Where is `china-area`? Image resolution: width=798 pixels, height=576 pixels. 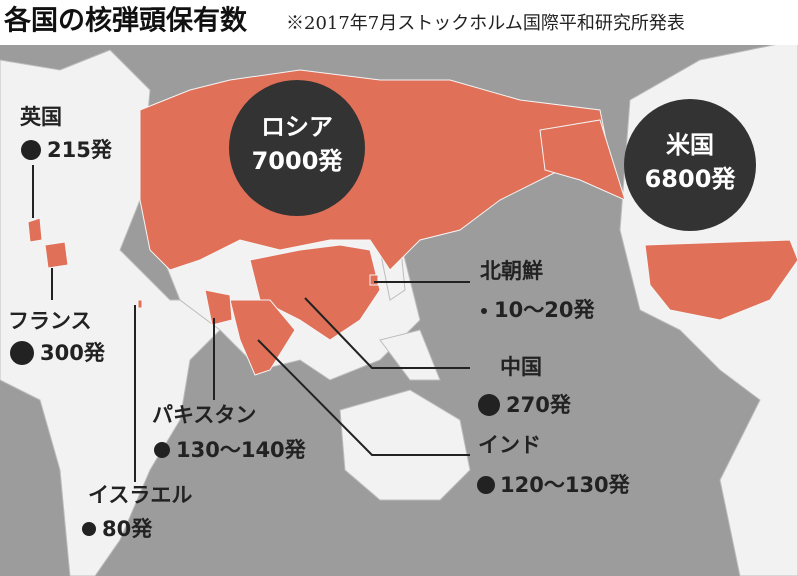 china-area is located at coordinates (315, 292).